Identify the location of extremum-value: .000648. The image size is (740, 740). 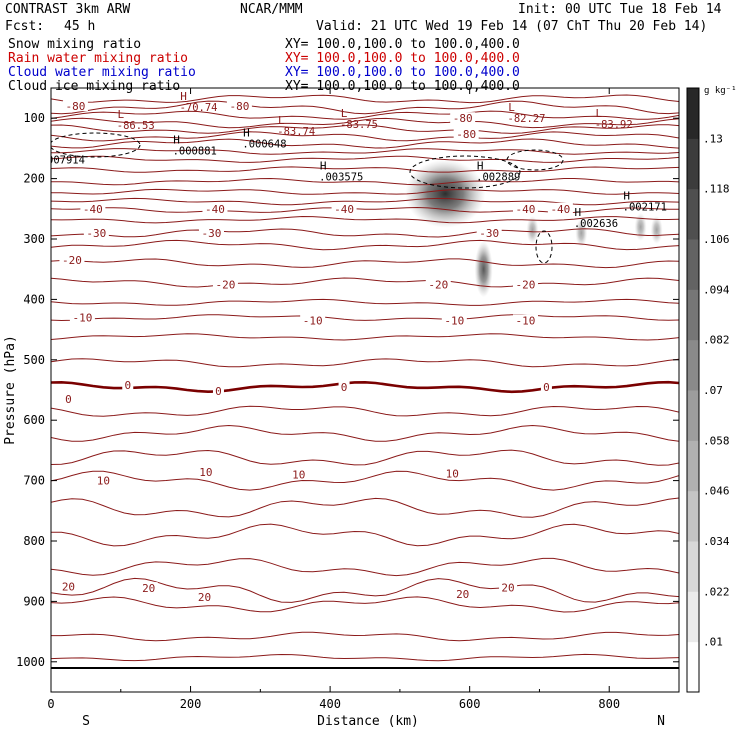
(264, 144).